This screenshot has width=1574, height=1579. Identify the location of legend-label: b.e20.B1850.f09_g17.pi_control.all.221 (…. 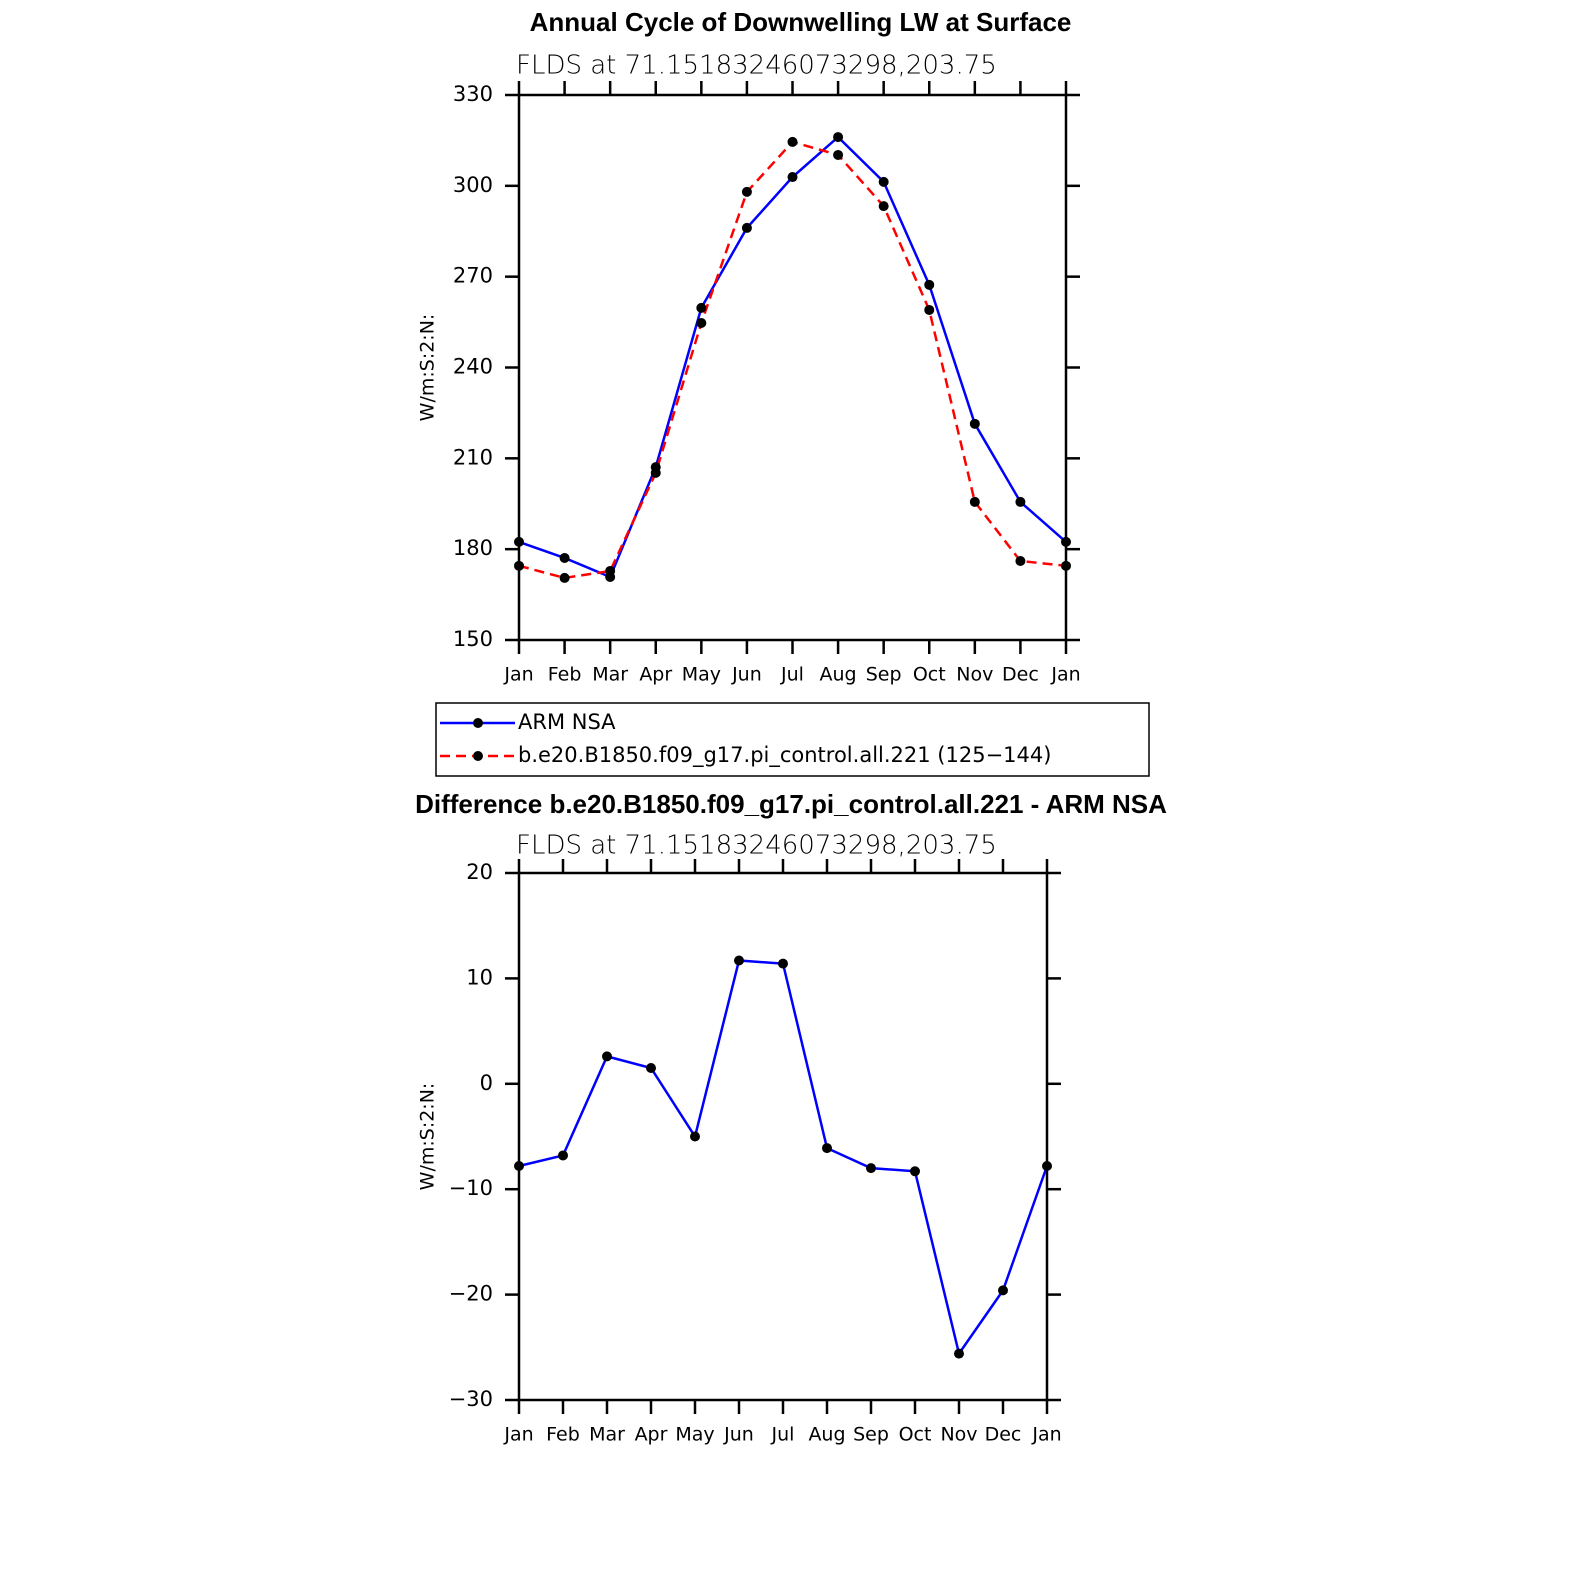
(784, 755).